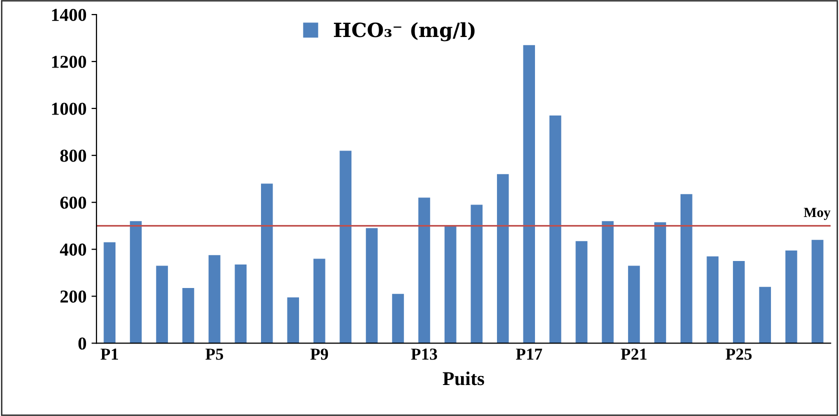 This screenshot has width=839, height=416. What do you see at coordinates (82, 343) in the screenshot?
I see `y-tick-label: 0` at bounding box center [82, 343].